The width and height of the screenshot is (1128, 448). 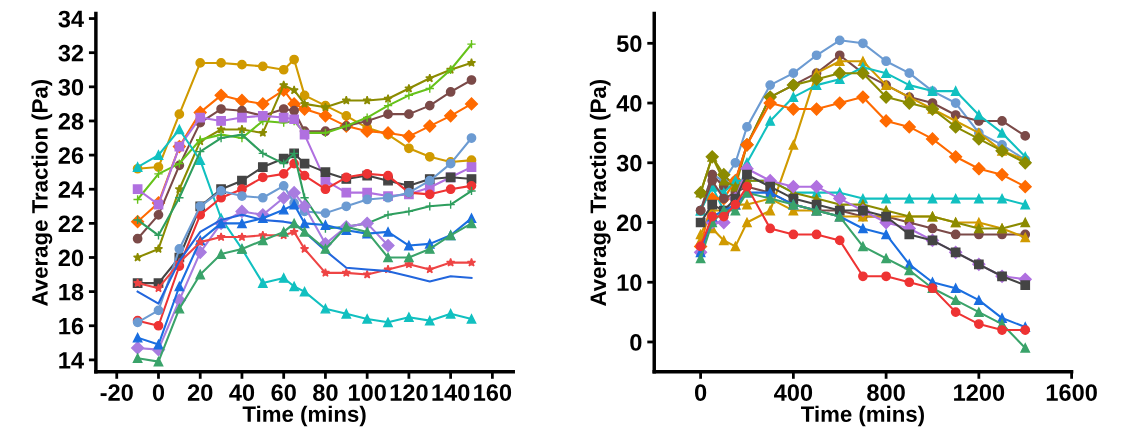 I want to click on y-tick-label: 28, so click(x=71, y=121).